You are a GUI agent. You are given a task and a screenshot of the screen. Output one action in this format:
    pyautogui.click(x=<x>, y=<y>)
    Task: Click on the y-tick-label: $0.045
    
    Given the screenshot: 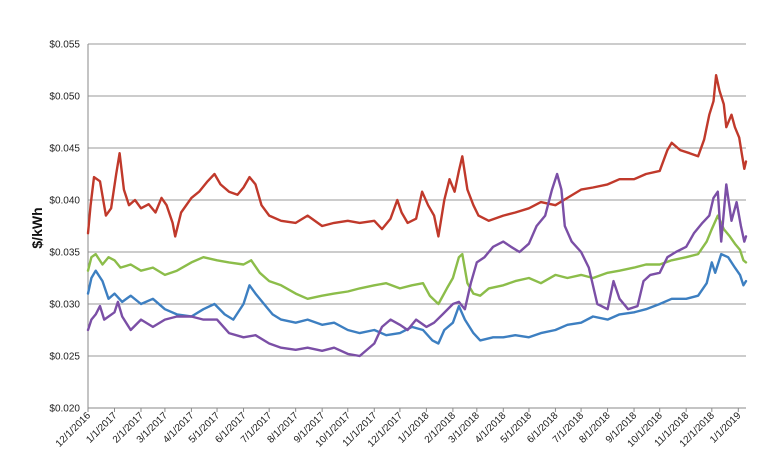 What is the action you would take?
    pyautogui.click(x=64, y=149)
    